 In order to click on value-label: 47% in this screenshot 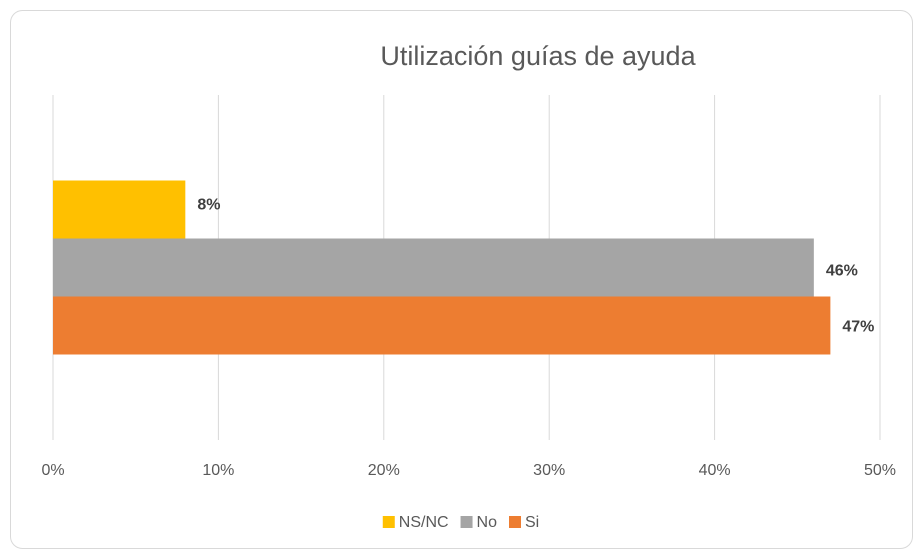, I will do `click(858, 327)`.